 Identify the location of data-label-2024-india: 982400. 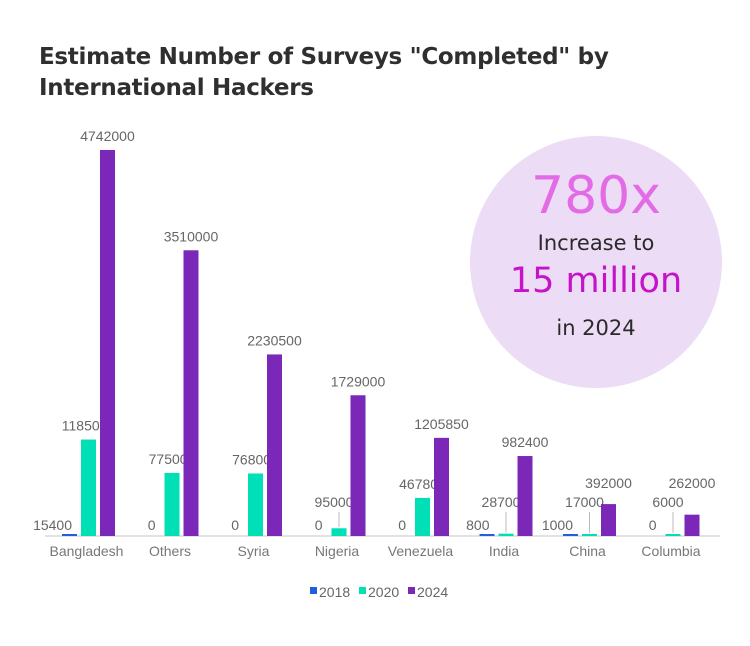
(525, 442).